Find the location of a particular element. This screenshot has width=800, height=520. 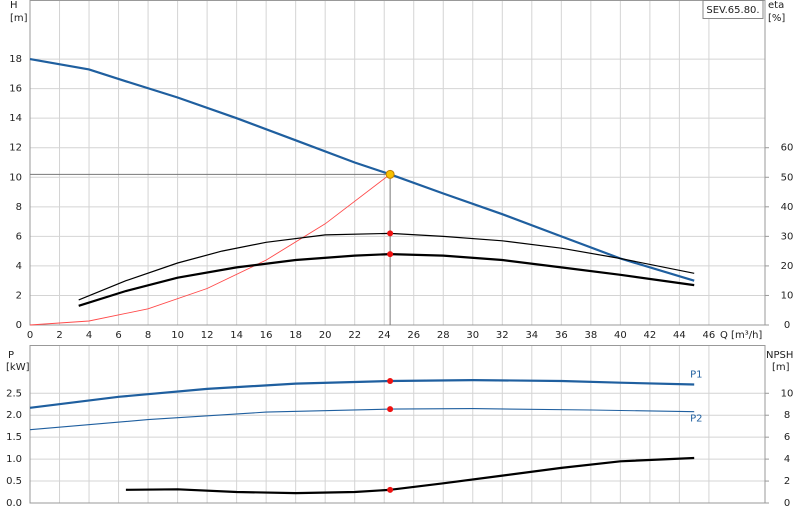

x-tick-label: 32 is located at coordinates (502, 335).